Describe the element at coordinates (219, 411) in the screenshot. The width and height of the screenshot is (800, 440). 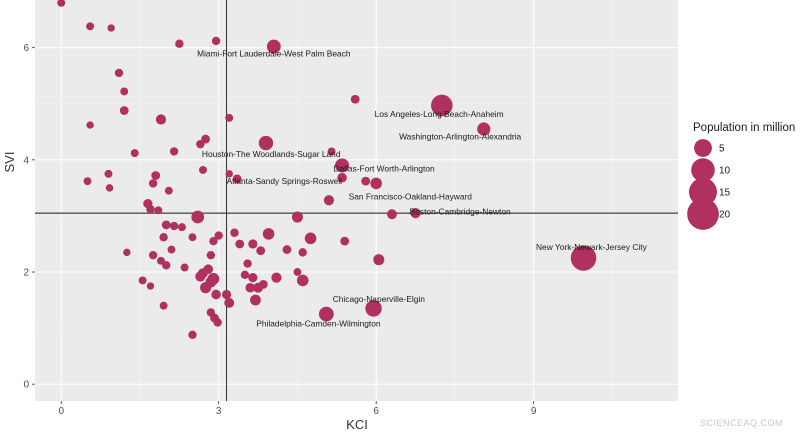
I see `x-tick-label: 3` at that location.